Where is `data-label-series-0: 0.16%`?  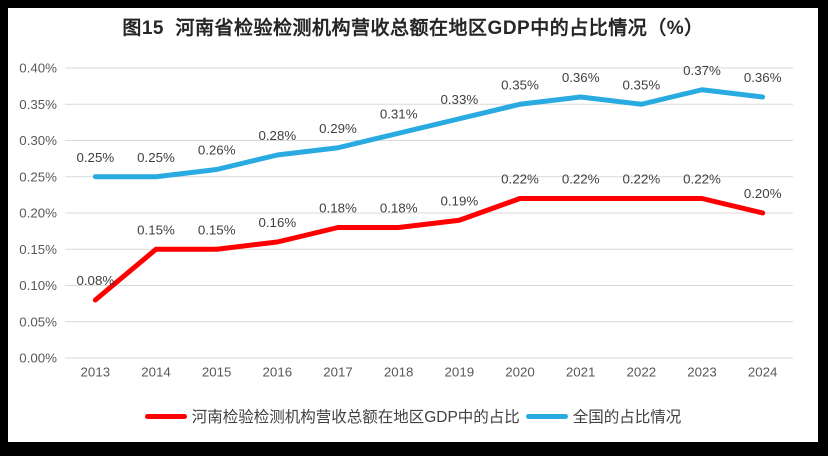
data-label-series-0: 0.16% is located at coordinates (277, 222).